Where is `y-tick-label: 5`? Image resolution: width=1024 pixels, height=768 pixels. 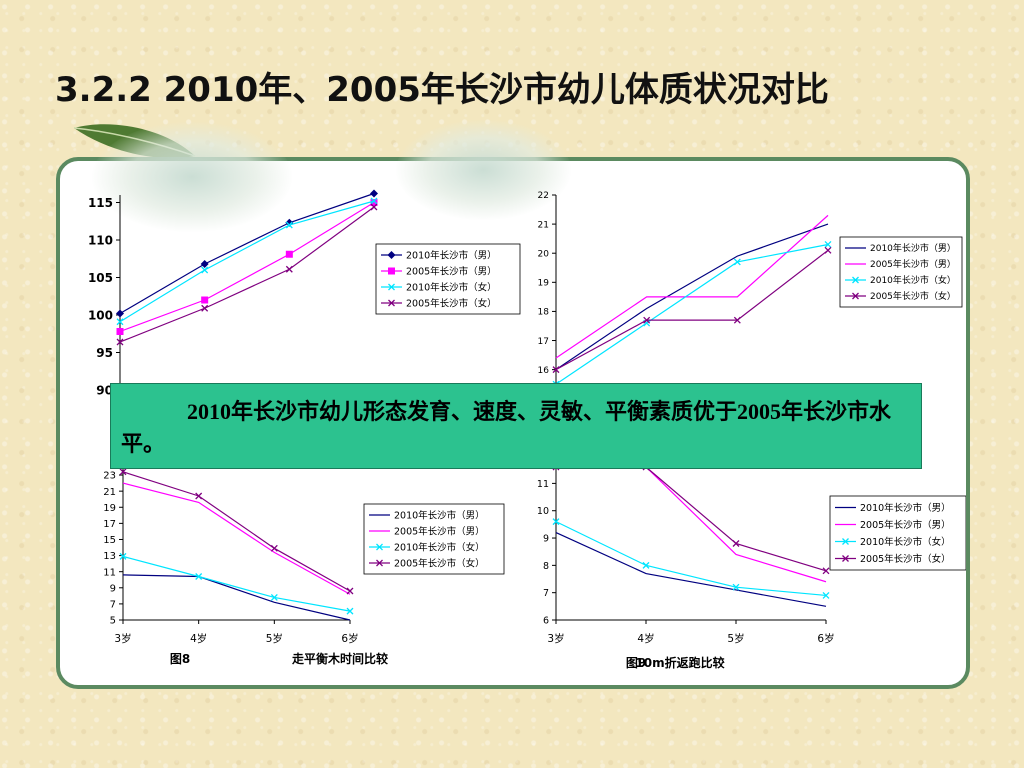
y-tick-label: 5 is located at coordinates (113, 621).